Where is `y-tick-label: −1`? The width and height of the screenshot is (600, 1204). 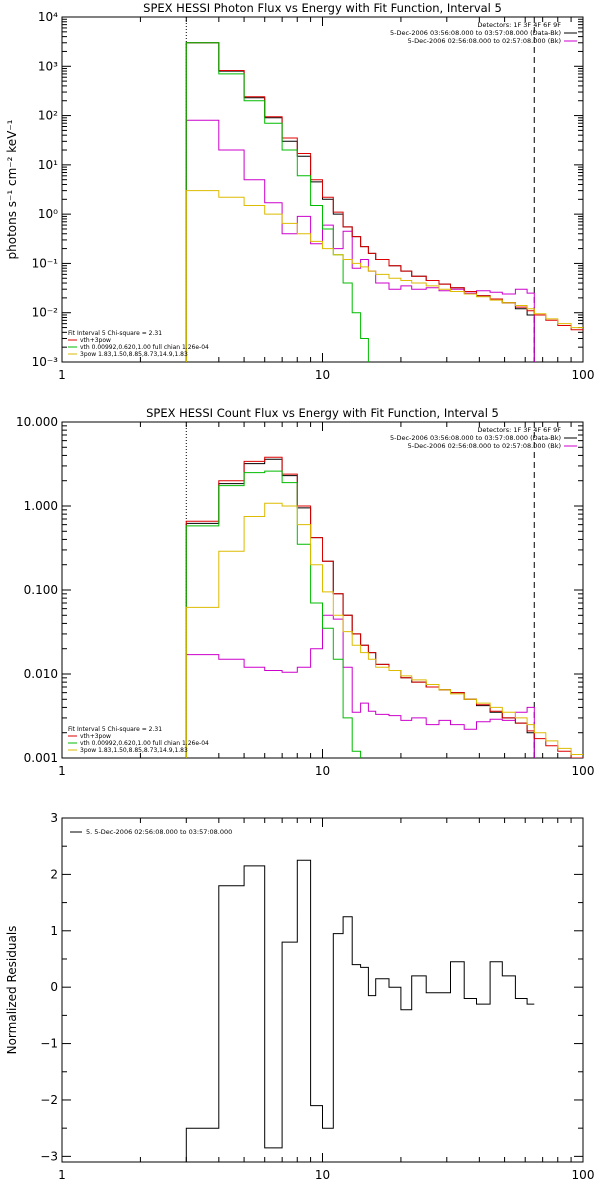 y-tick-label: −1 is located at coordinates (49, 1044).